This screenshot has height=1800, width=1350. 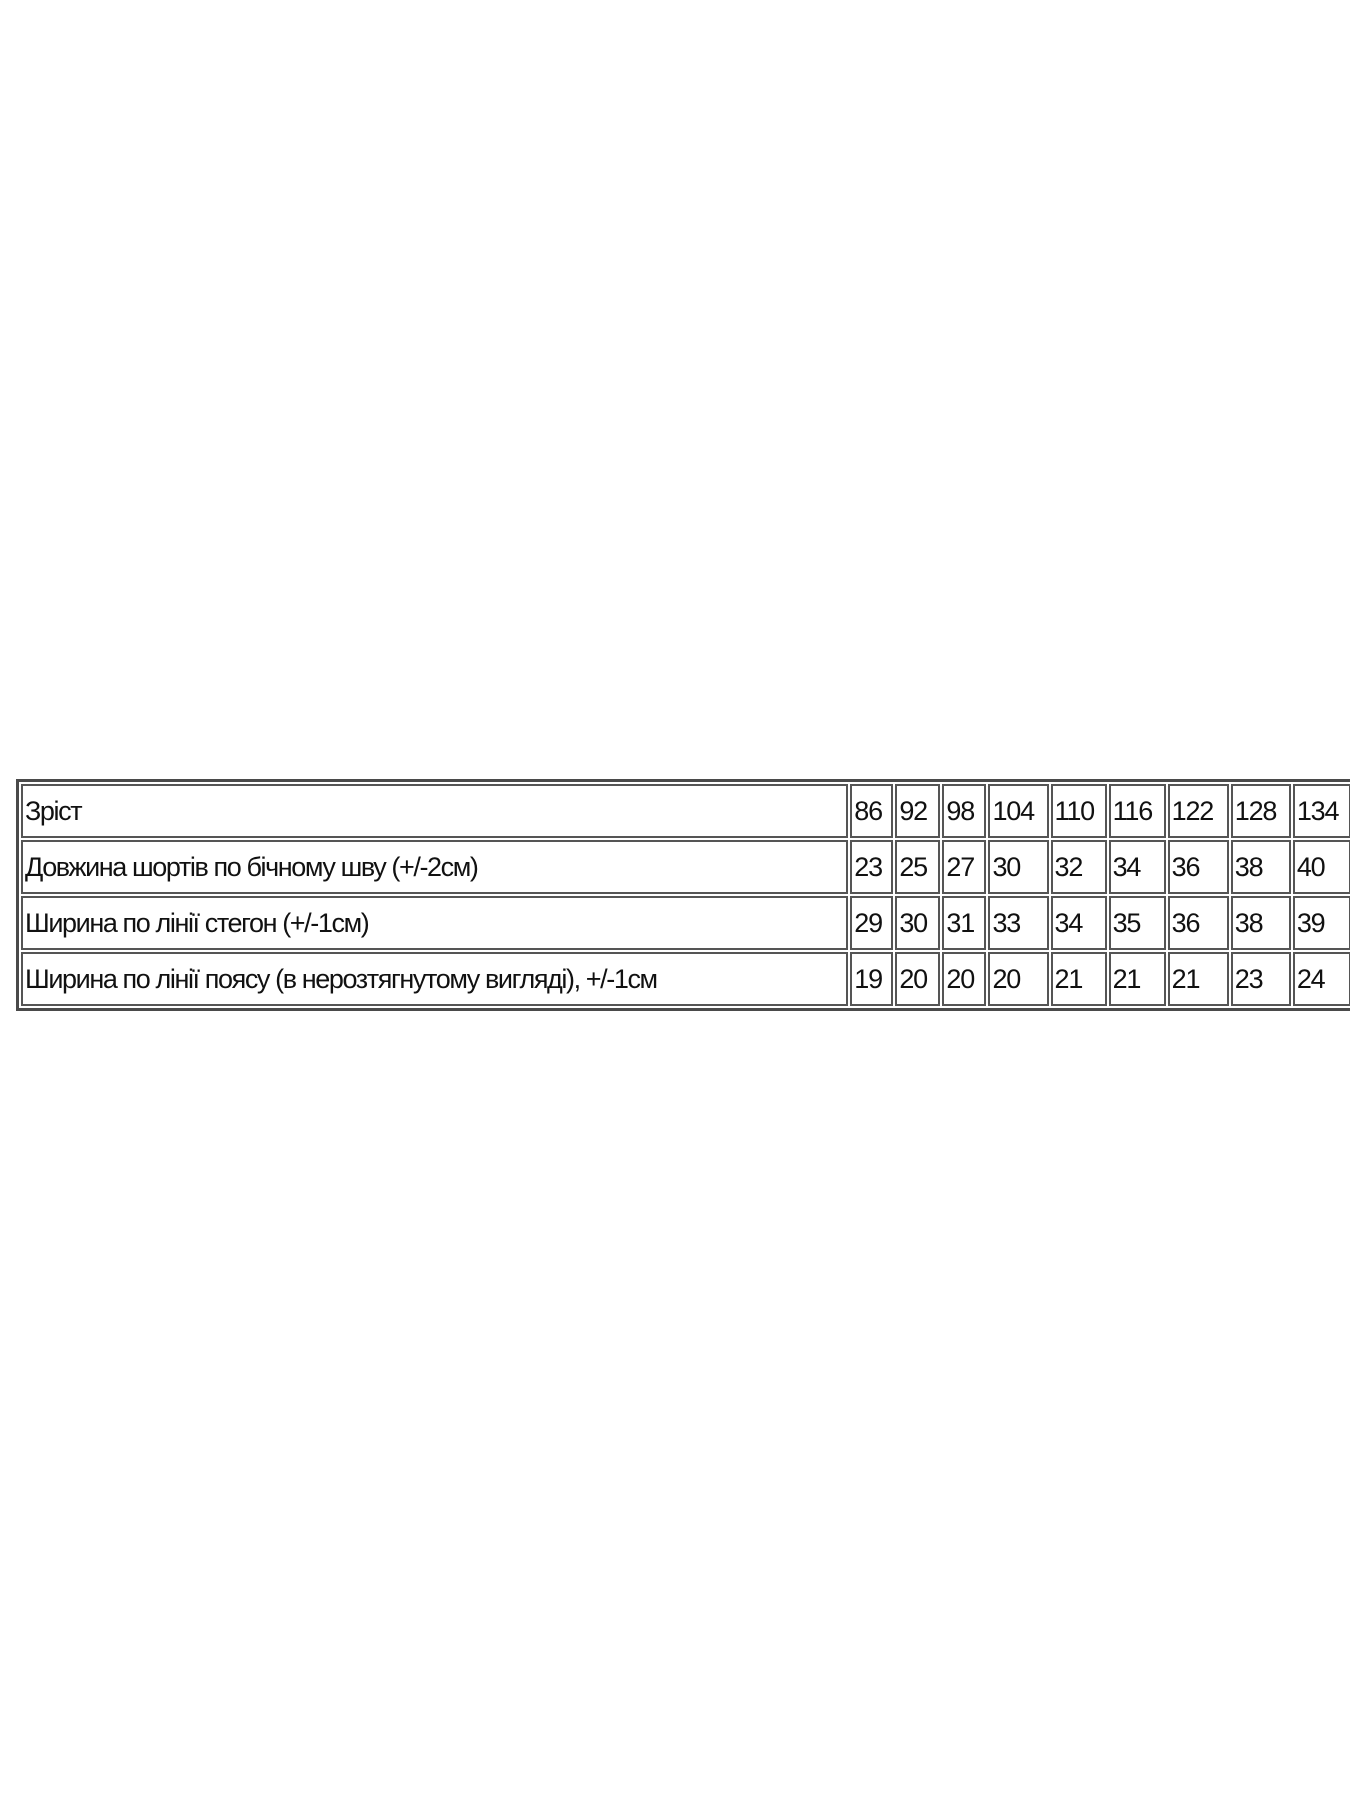 I want to click on table-row: Зріст 86 92 98 104 110 116 122 128 134, so click(x=685, y=811).